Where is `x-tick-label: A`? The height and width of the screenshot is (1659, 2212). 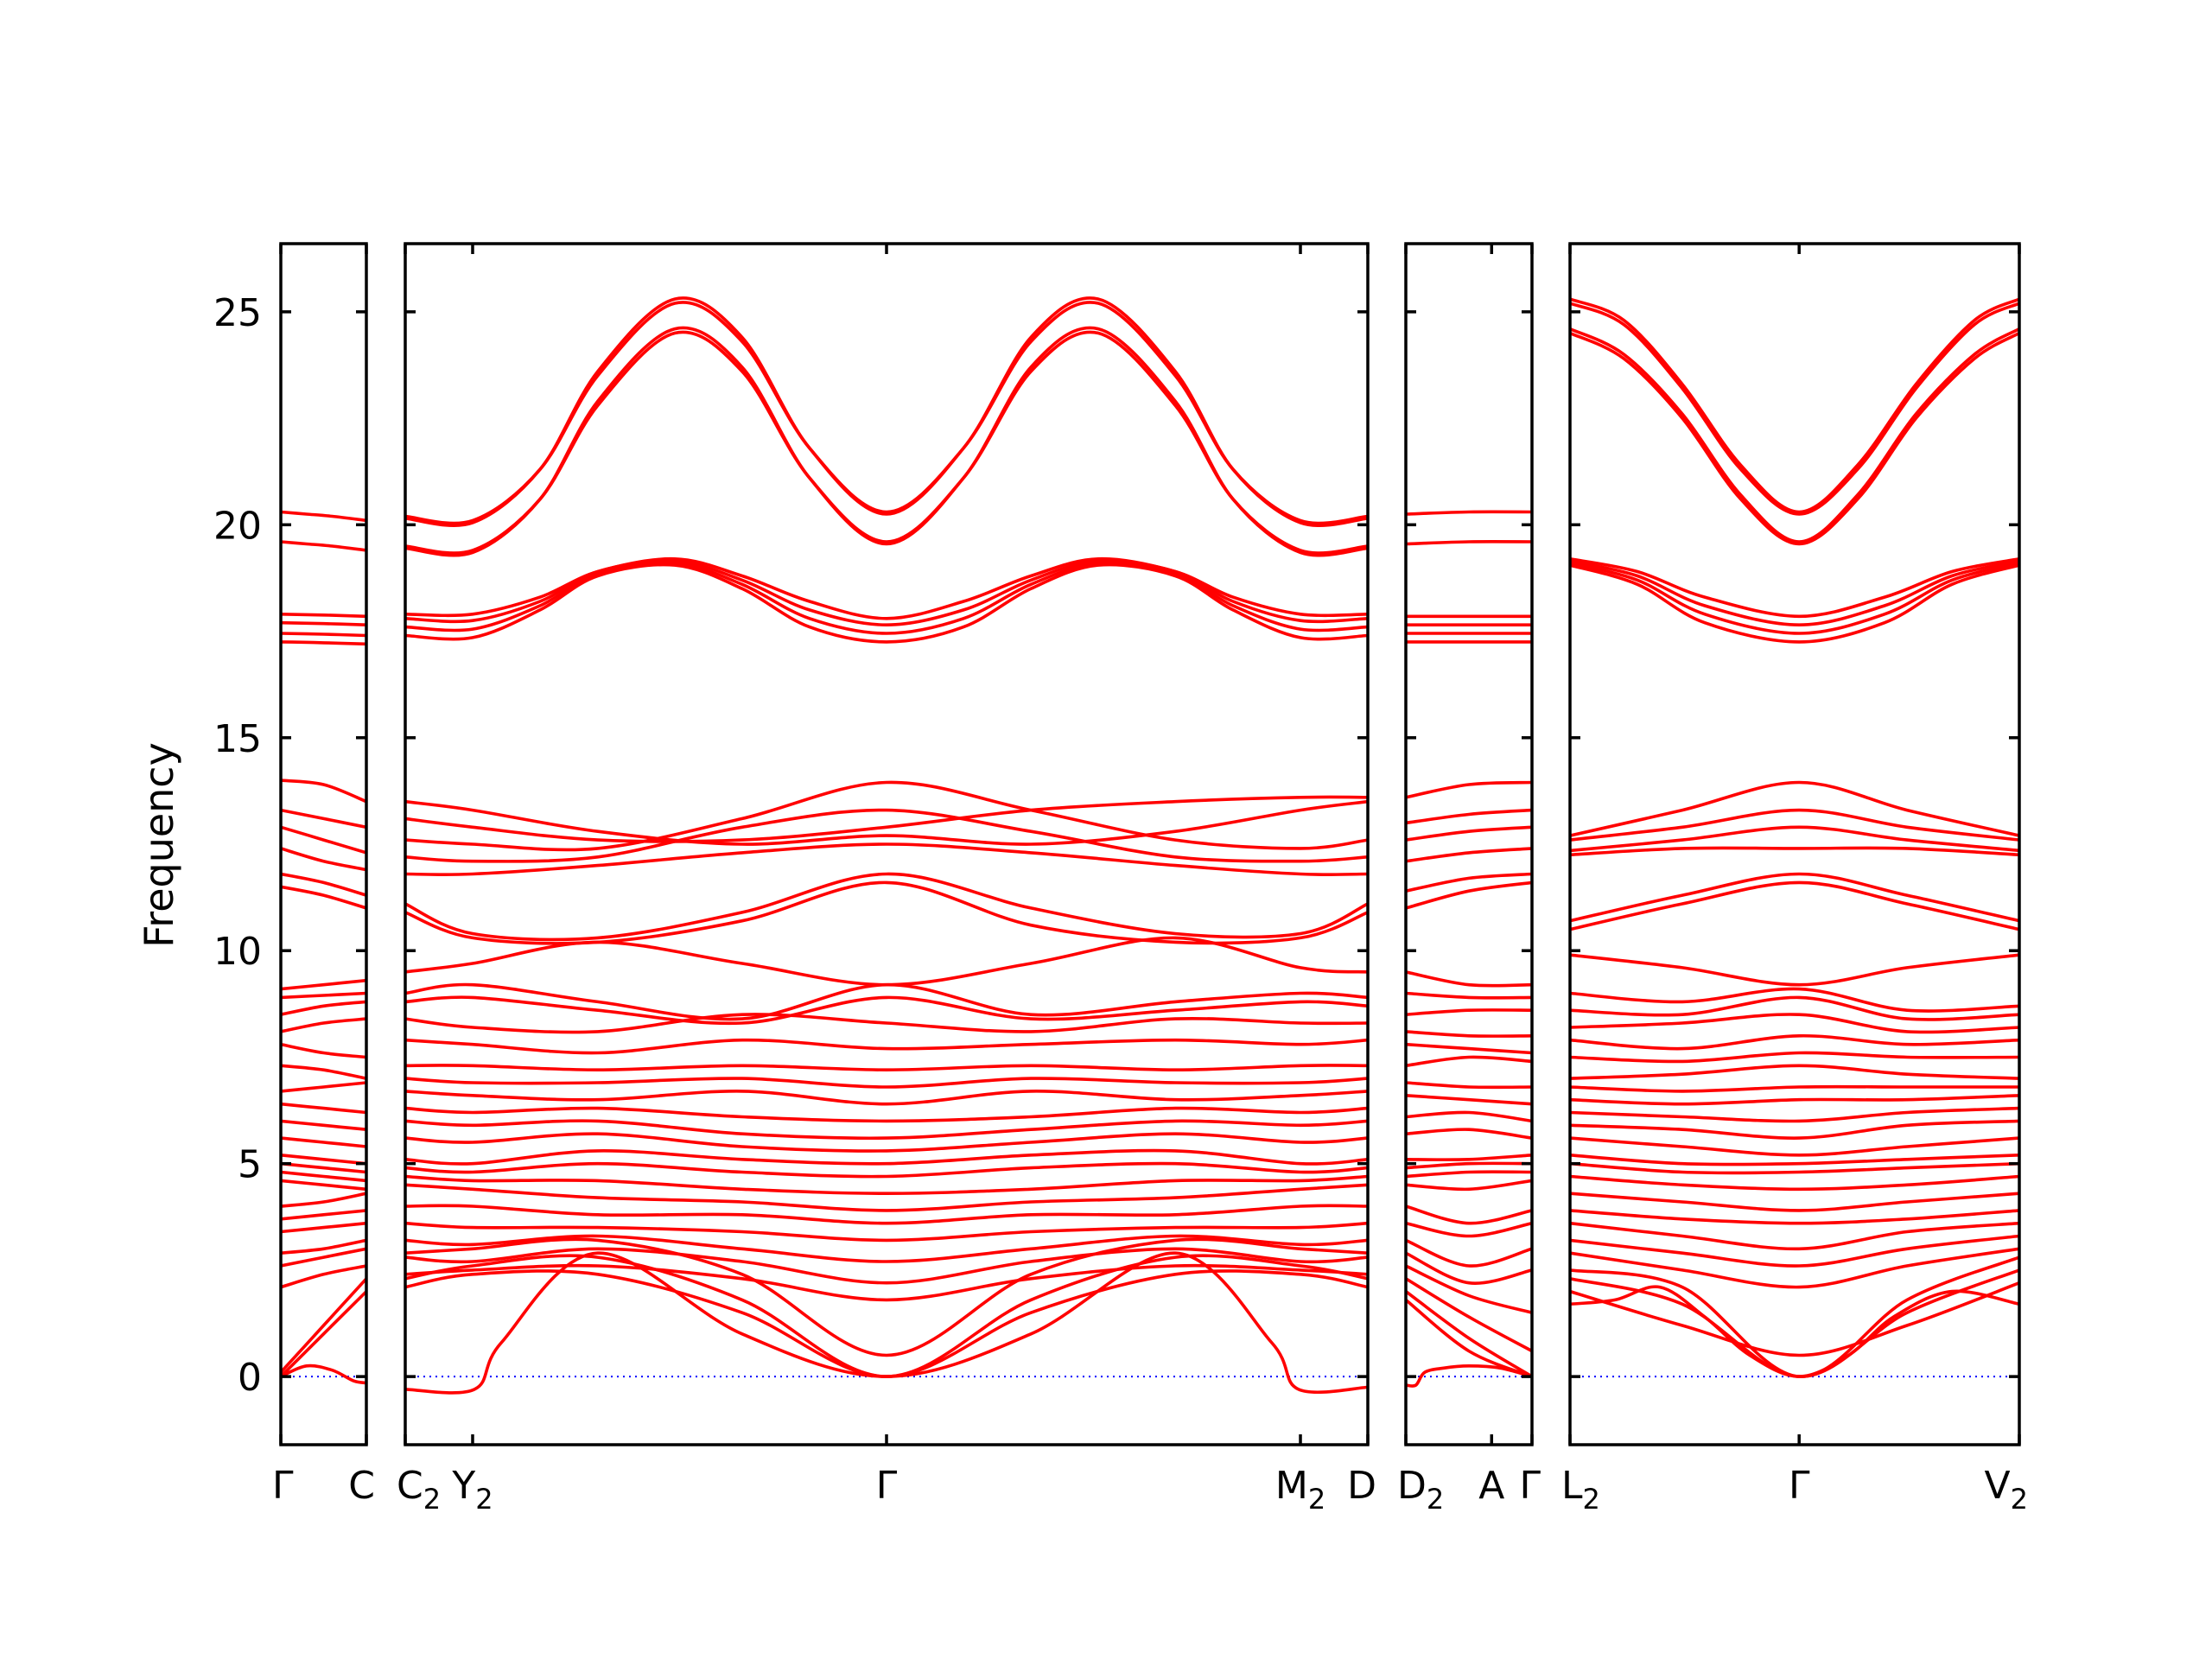
x-tick-label: A is located at coordinates (1491, 1486).